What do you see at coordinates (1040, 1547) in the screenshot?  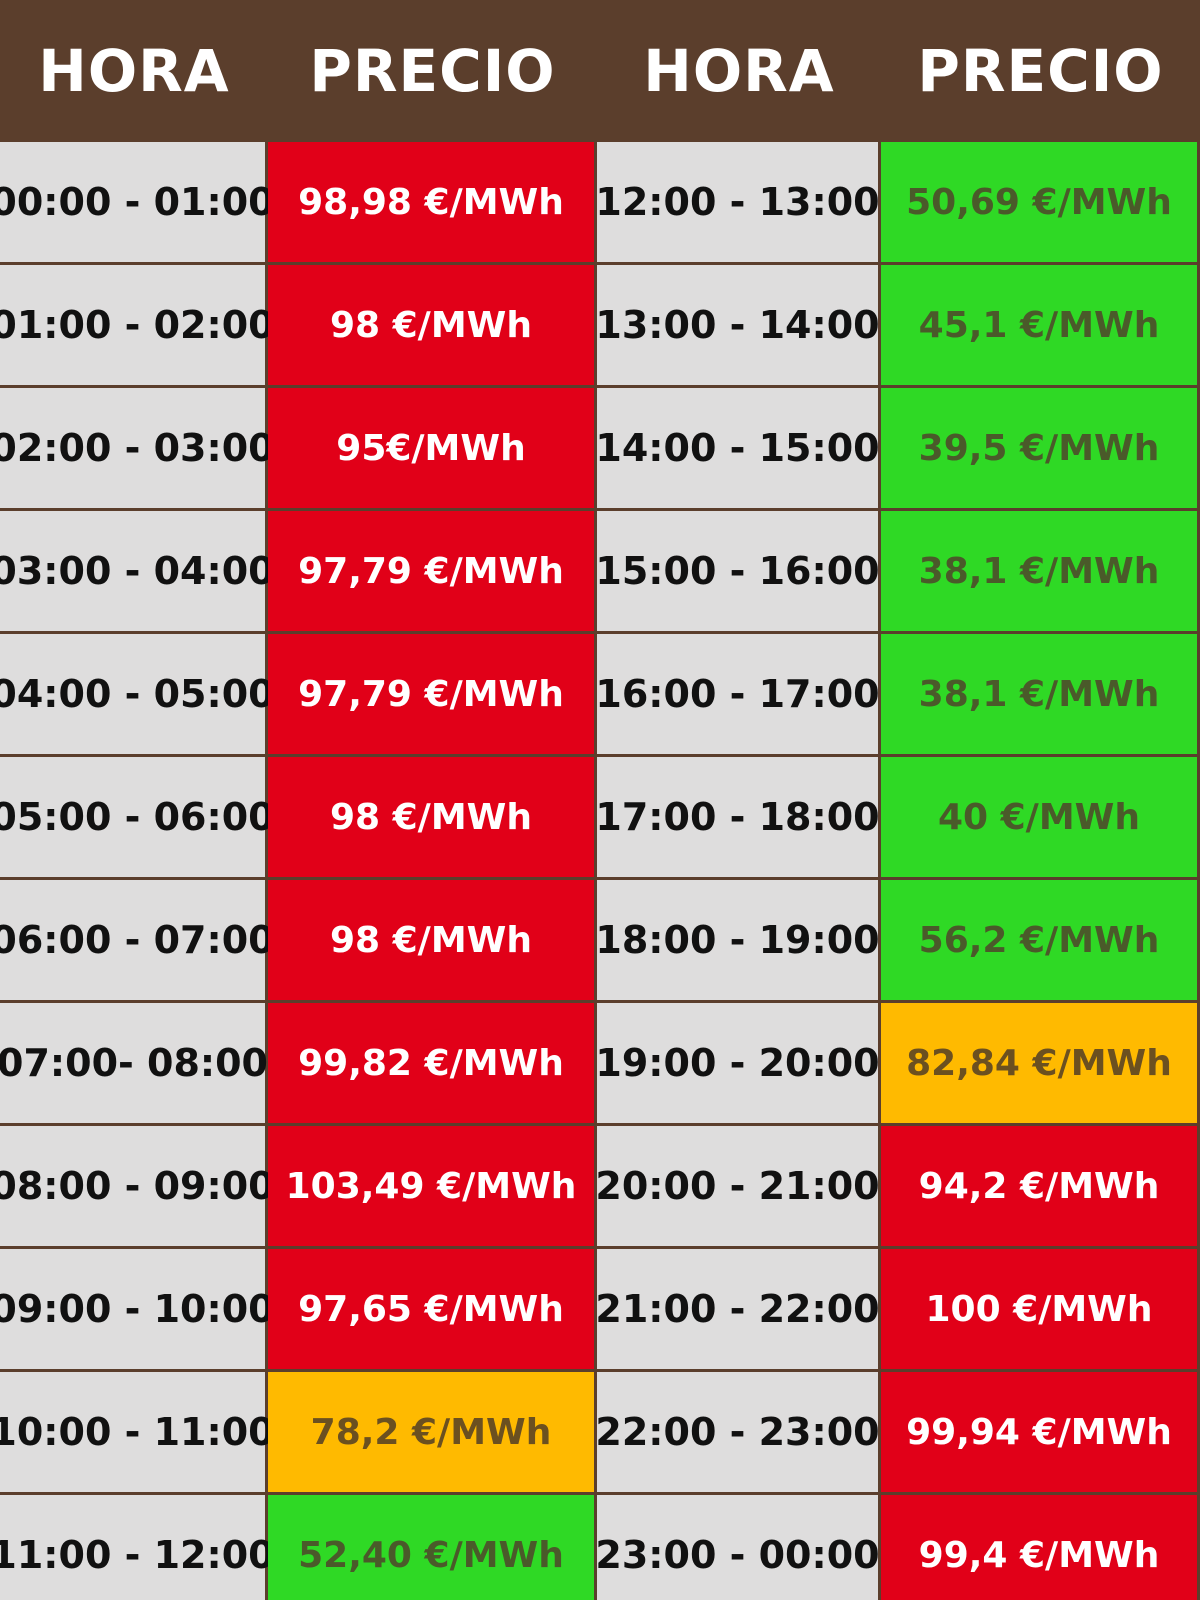 I see `price-cell-right: 99,4 €/MWh` at bounding box center [1040, 1547].